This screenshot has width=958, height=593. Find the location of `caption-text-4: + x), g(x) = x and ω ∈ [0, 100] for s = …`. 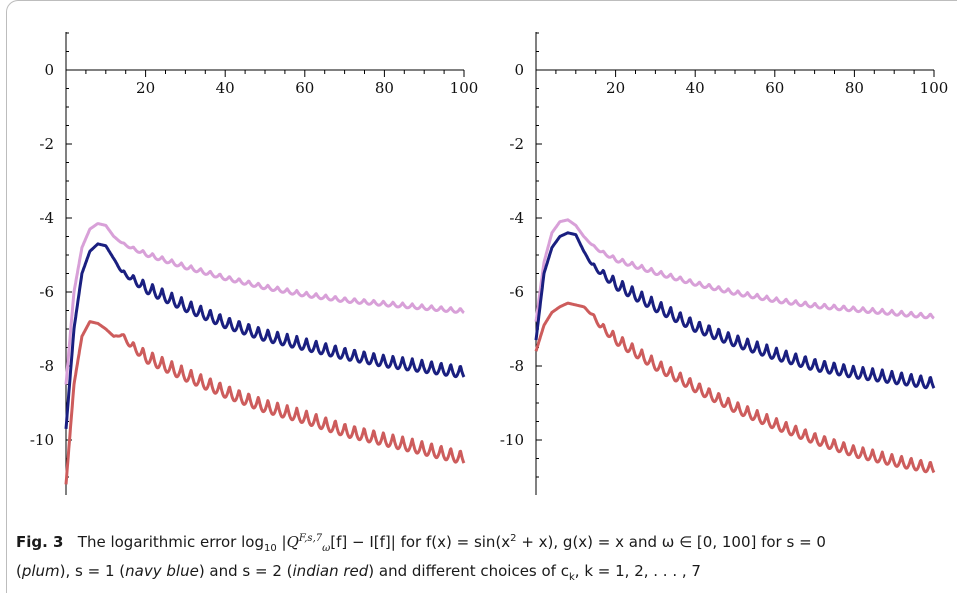

caption-text-4: + x), g(x) = x and ω ∈ [0, 100] for s = … is located at coordinates (671, 542).